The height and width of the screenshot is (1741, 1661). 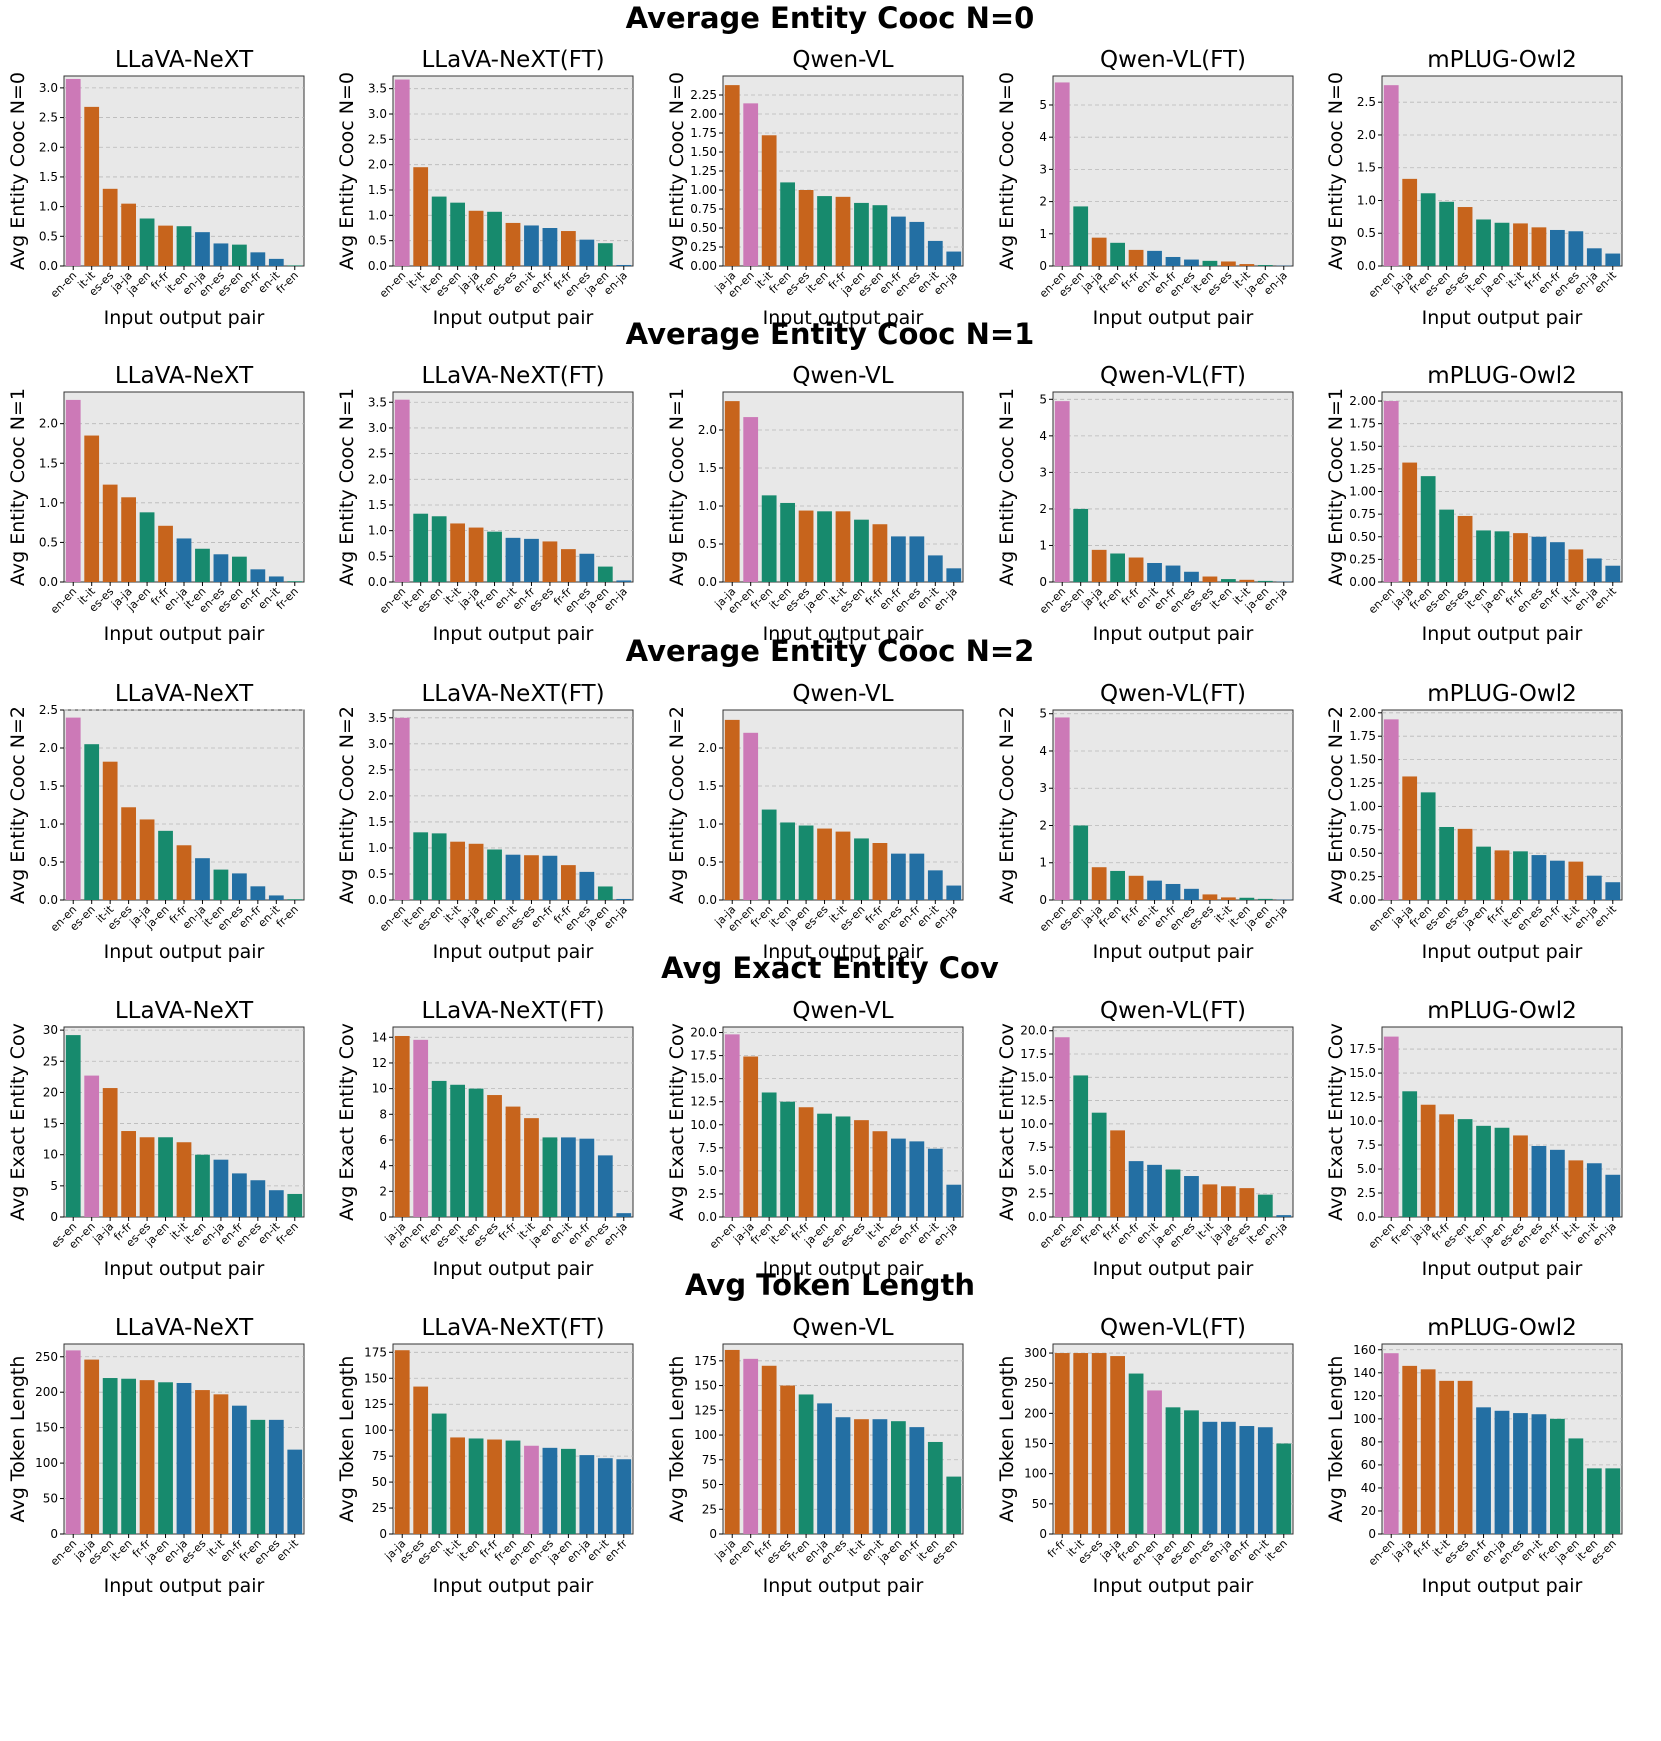 I want to click on y-axis-label: Avg Exact Entity Cov, so click(x=677, y=1122).